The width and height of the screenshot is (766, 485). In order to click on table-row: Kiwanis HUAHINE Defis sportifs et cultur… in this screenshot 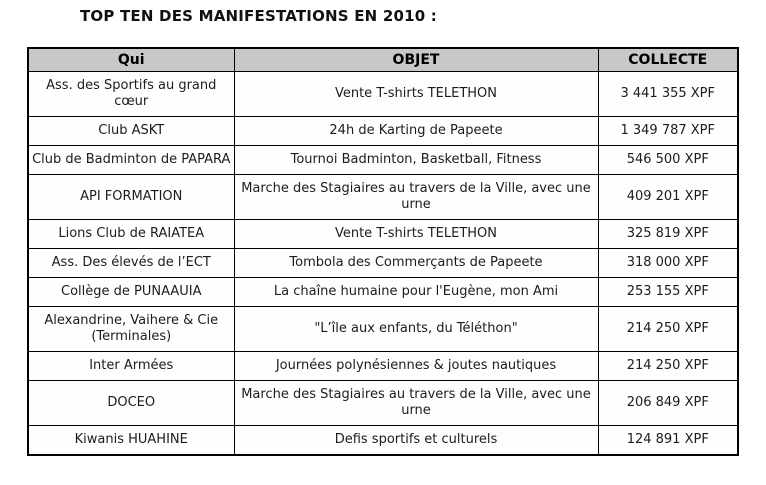, I will do `click(383, 440)`.